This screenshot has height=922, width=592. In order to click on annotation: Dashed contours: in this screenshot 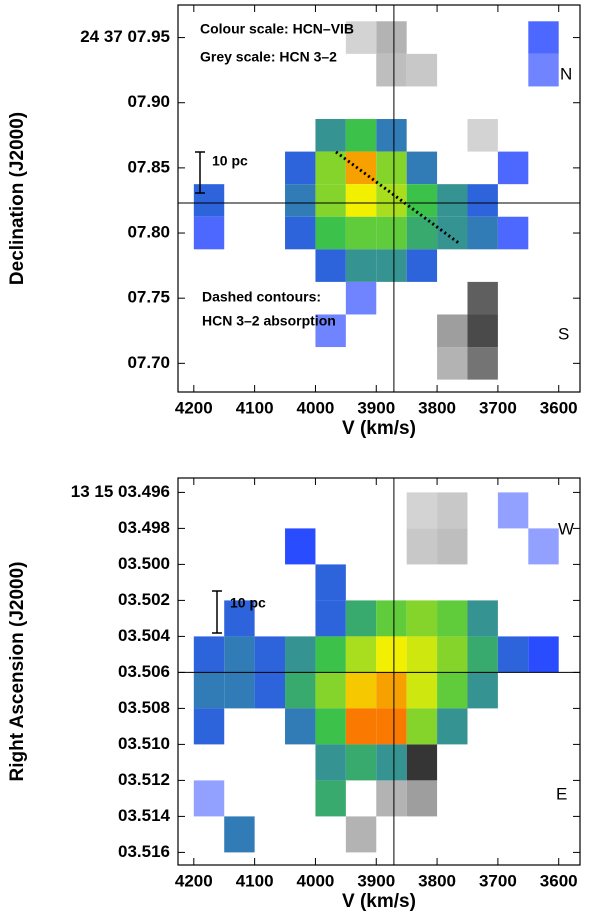, I will do `click(261, 297)`.